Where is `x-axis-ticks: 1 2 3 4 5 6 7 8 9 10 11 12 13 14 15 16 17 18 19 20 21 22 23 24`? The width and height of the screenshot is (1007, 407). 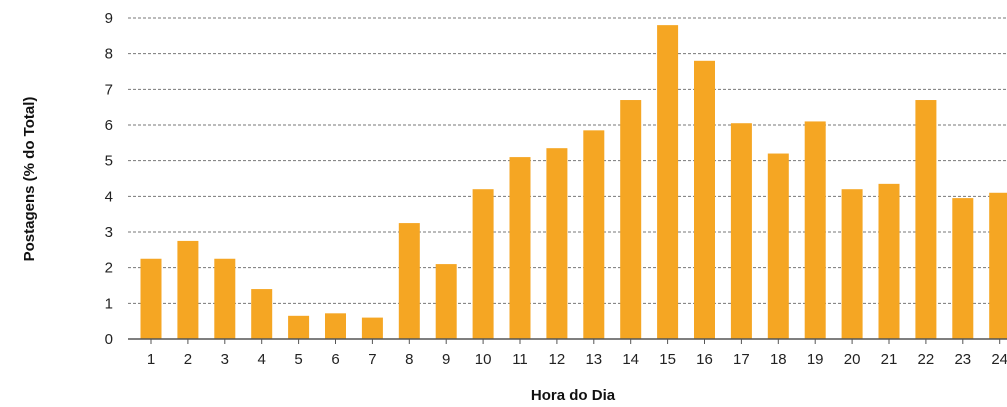
x-axis-ticks: 1 2 3 4 5 6 7 8 9 10 11 12 13 14 15 16 17 18 19 20 21 22 23 24 is located at coordinates (577, 353).